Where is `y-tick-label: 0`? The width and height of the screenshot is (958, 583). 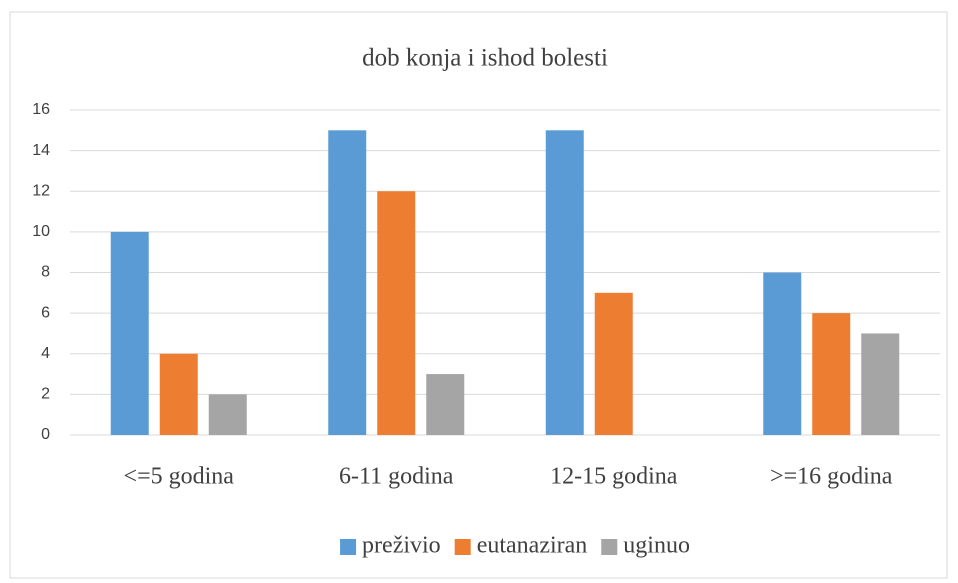
y-tick-label: 0 is located at coordinates (45, 434).